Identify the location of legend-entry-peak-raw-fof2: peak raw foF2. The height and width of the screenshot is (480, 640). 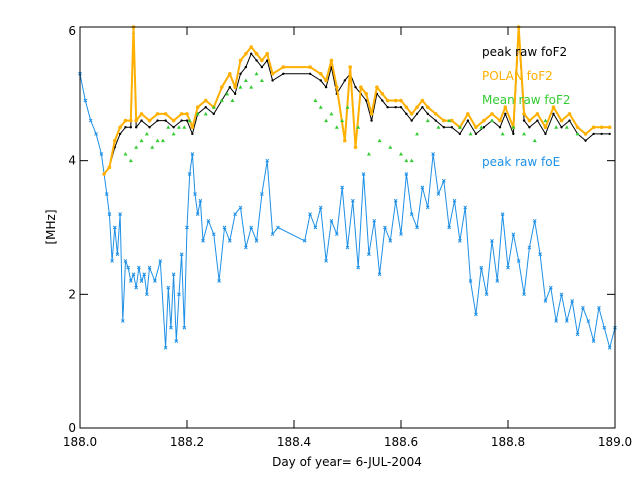
(524, 52).